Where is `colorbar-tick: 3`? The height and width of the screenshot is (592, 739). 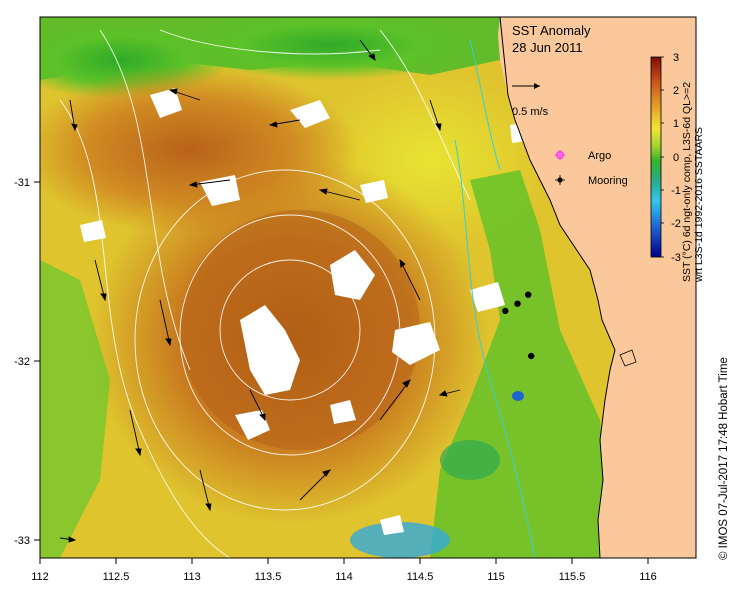
colorbar-tick: 3 is located at coordinates (676, 58).